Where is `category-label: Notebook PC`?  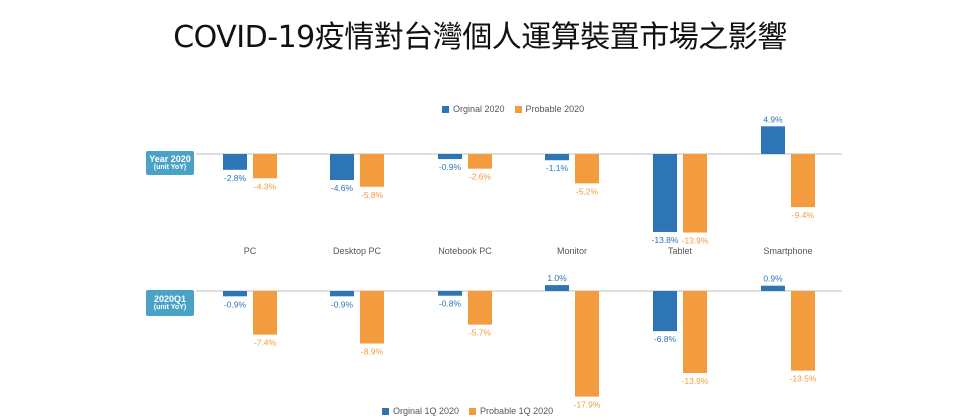
category-label: Notebook PC is located at coordinates (465, 251).